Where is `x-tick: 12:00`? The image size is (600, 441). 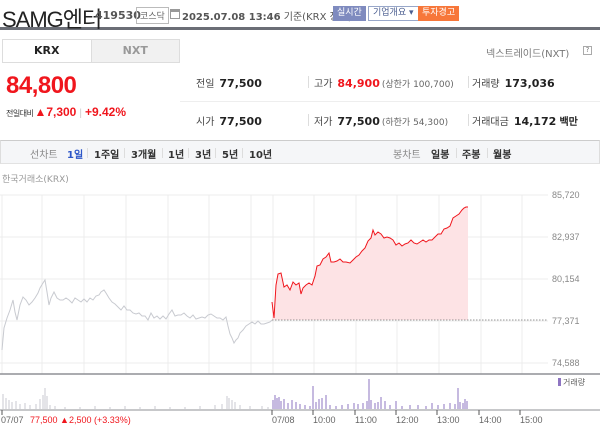
x-tick: 12:00 is located at coordinates (407, 420).